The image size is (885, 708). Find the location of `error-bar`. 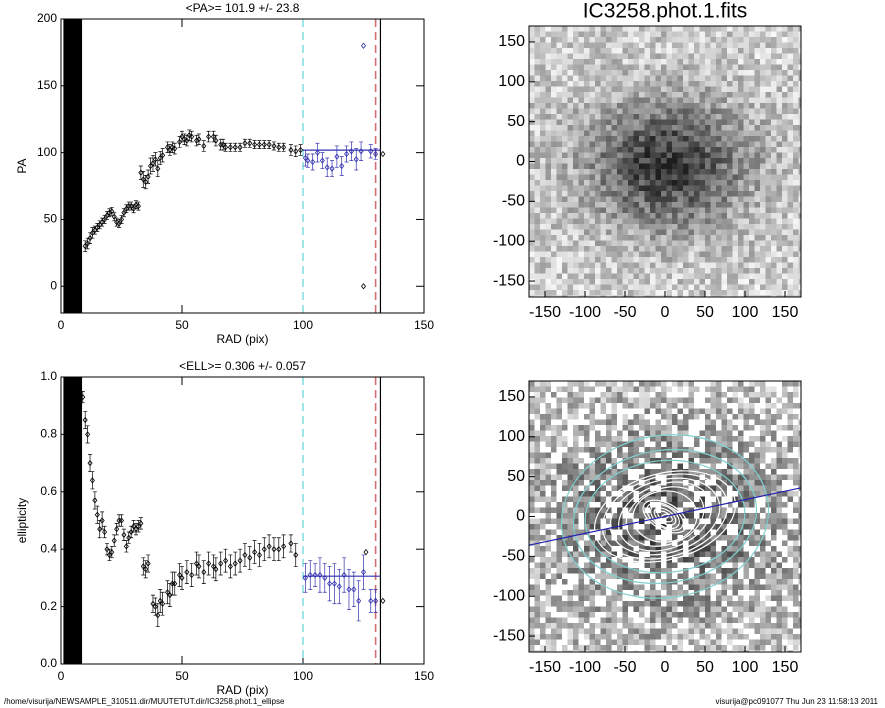

error-bar is located at coordinates (324, 578).